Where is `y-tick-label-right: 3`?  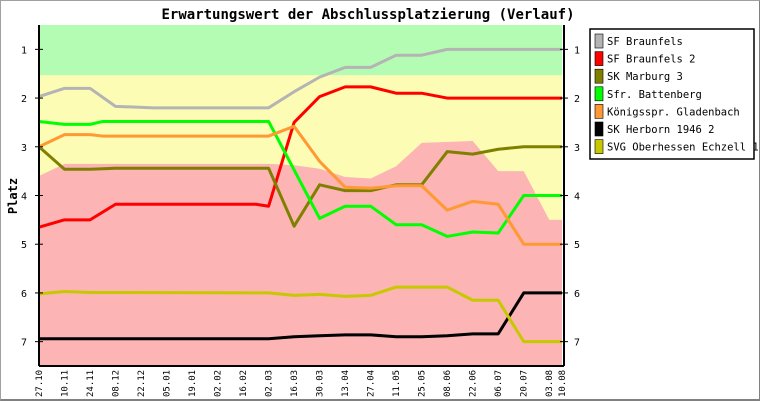 y-tick-label-right: 3 is located at coordinates (577, 148).